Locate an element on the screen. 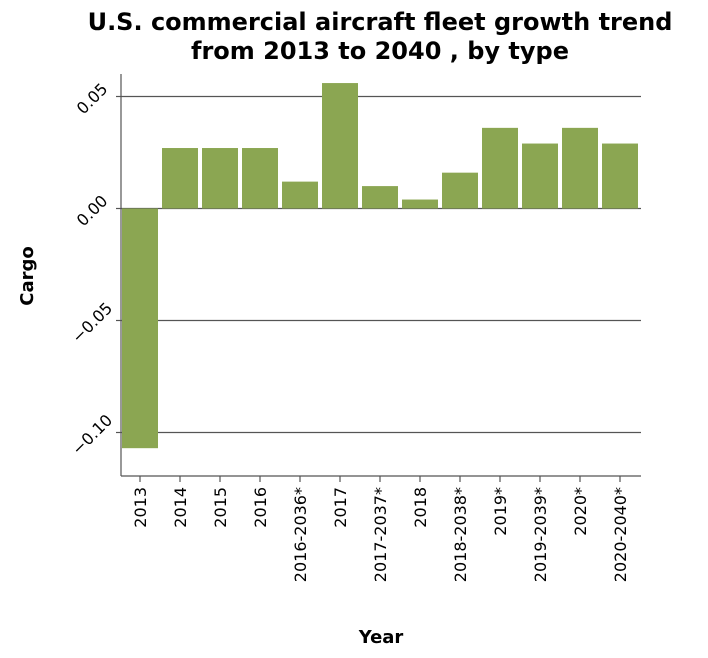  x-tick-label: 2018 is located at coordinates (420, 507).